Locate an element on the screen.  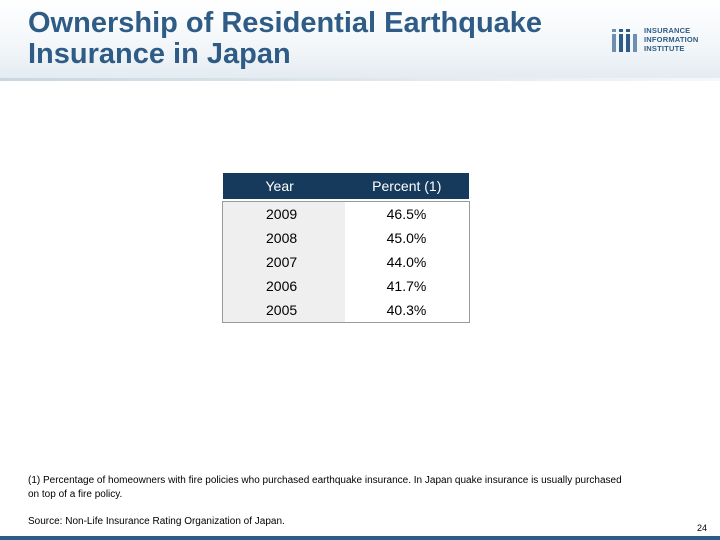
iii-logo: INSURANCE INFORMATION INSTITUTE is located at coordinates (662, 41).